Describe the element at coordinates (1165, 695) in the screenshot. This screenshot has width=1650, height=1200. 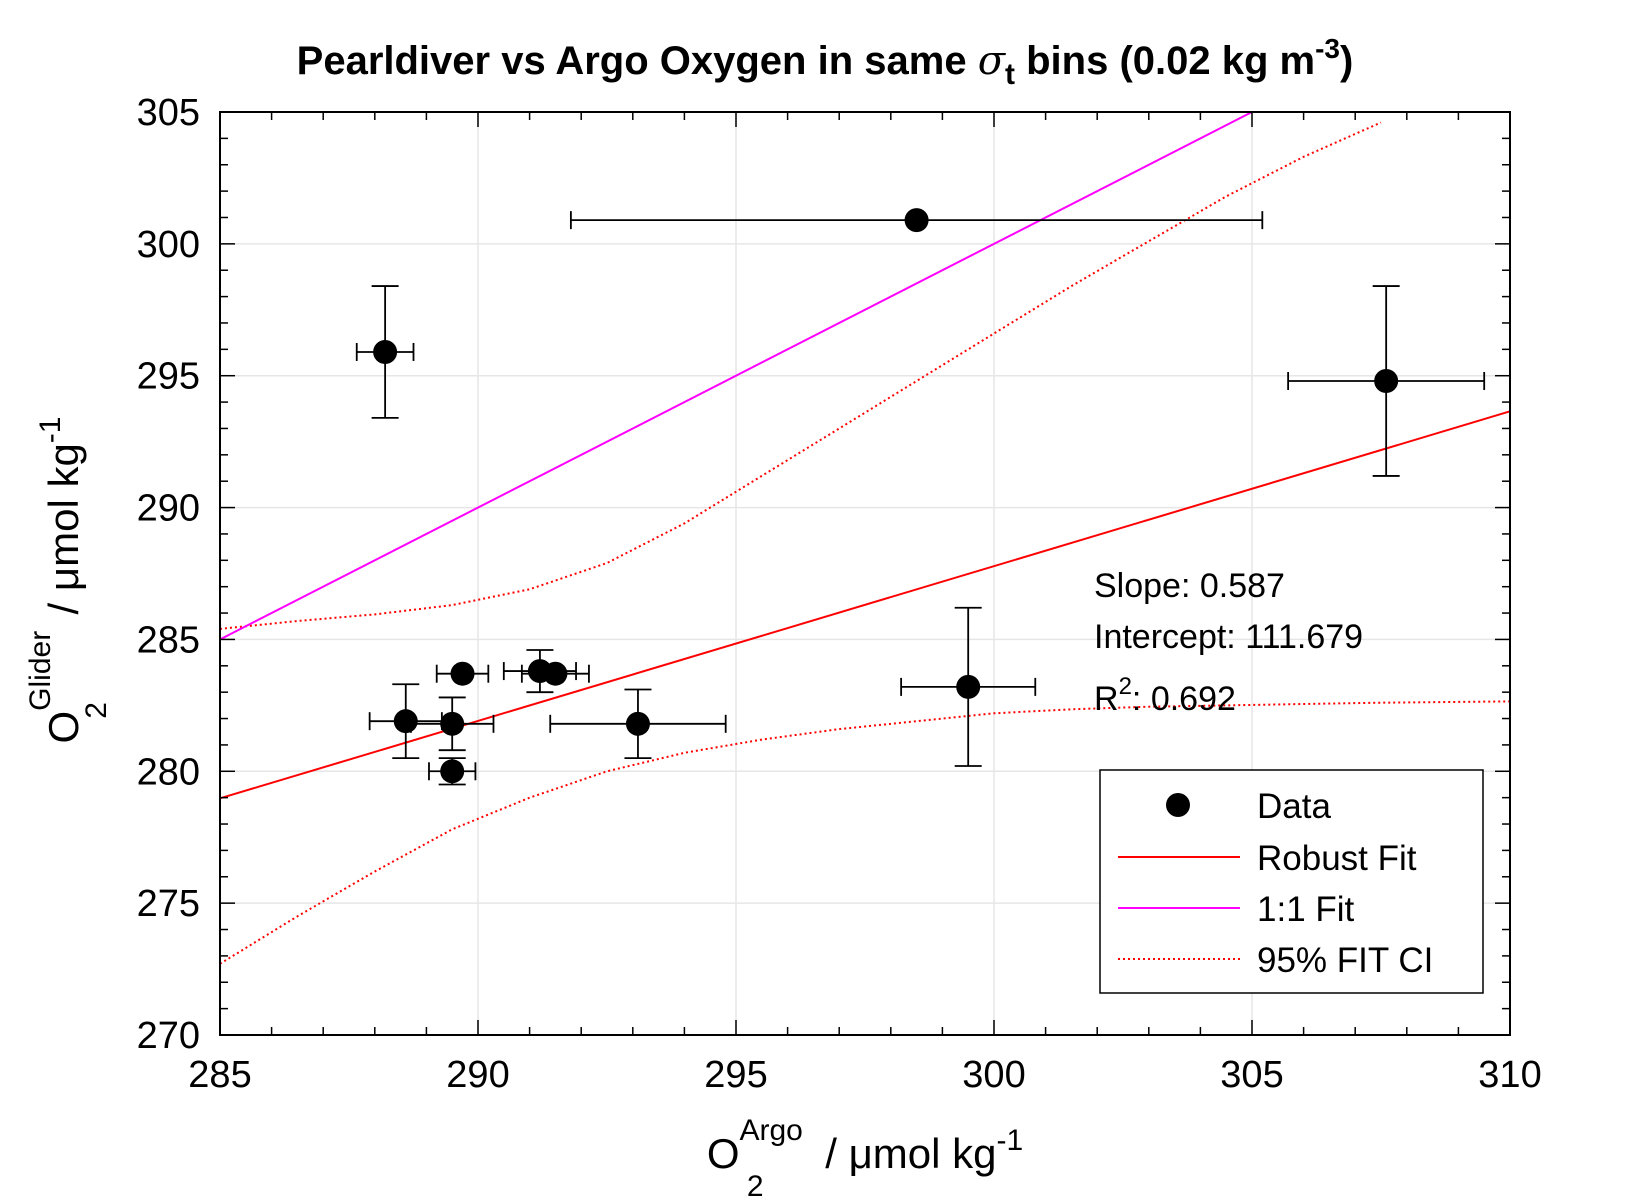
I see `r-squared-label: R2: 0.692` at that location.